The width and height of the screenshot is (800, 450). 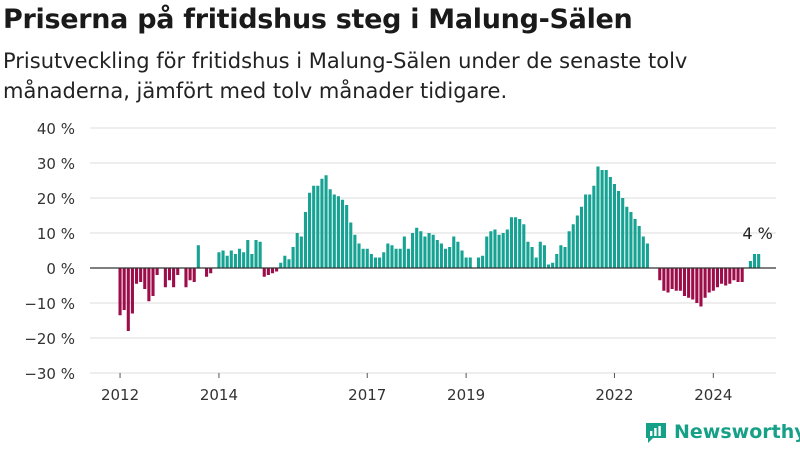 I want to click on newsworthy-logo-icon, so click(x=656, y=433).